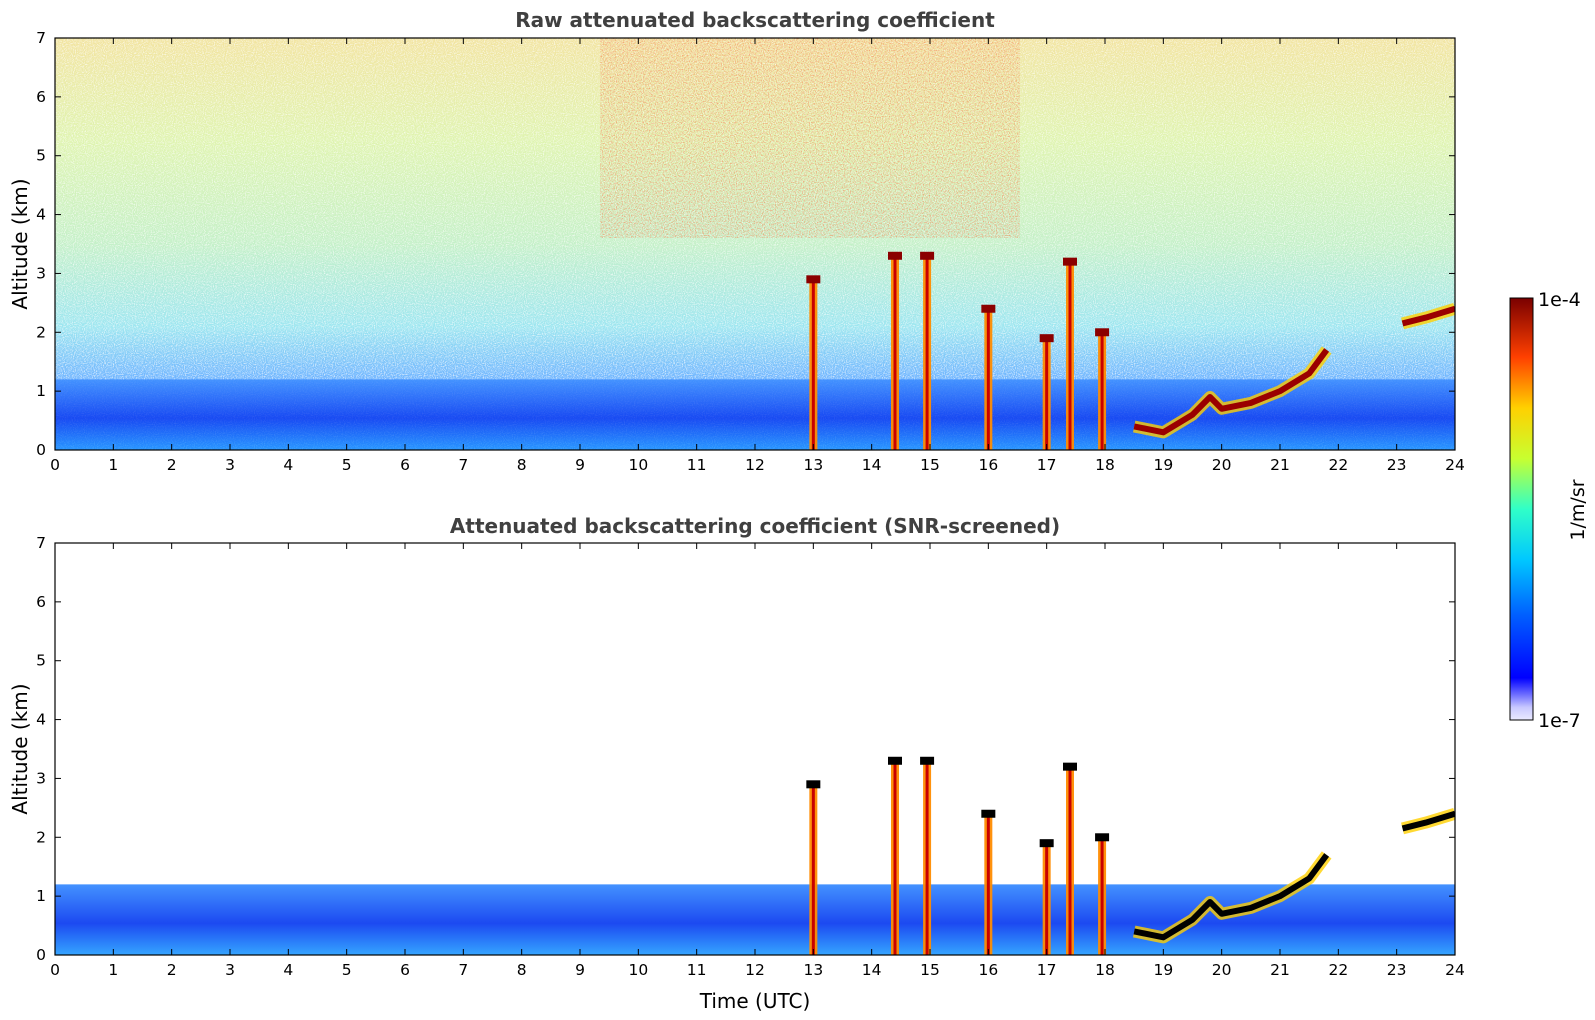  What do you see at coordinates (1549, 510) in the screenshot?
I see `colorbar: 1e-4 1e-7 1/m/sr` at bounding box center [1549, 510].